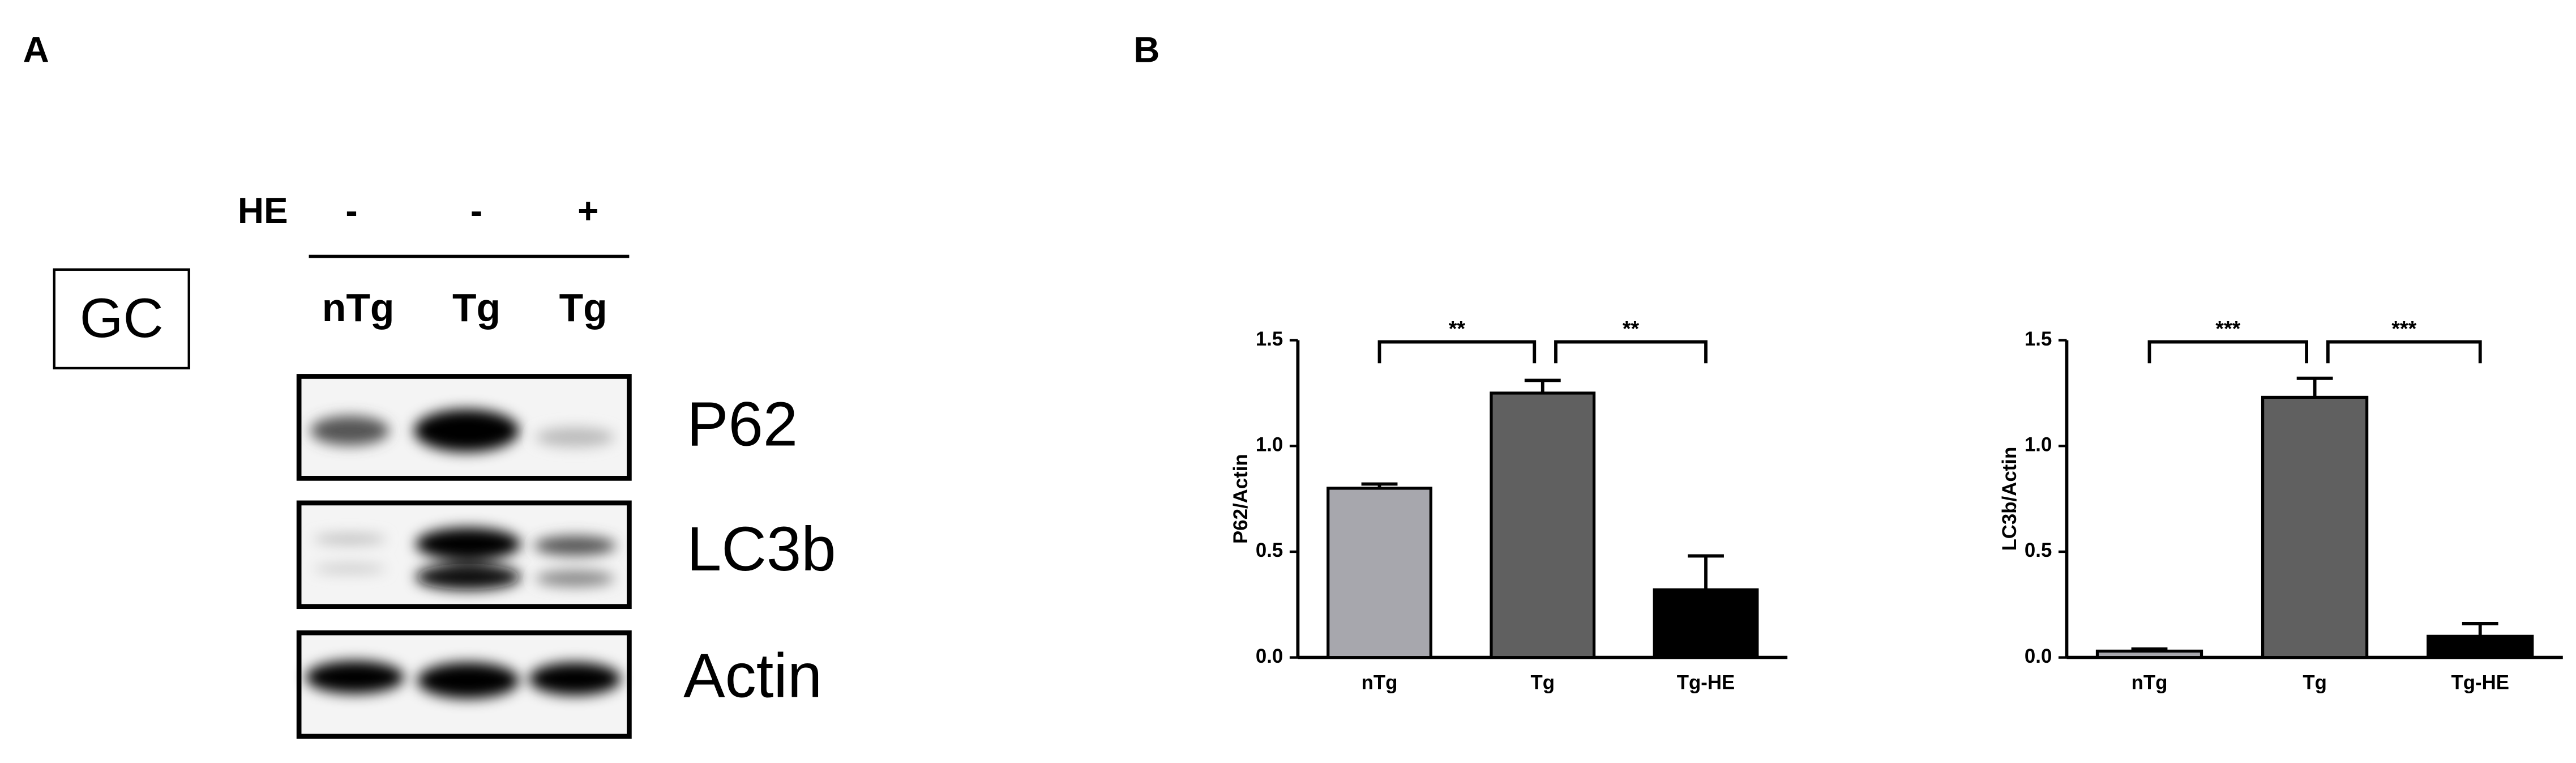 The image size is (2576, 763). I want to click on panel-label: A, so click(36, 49).